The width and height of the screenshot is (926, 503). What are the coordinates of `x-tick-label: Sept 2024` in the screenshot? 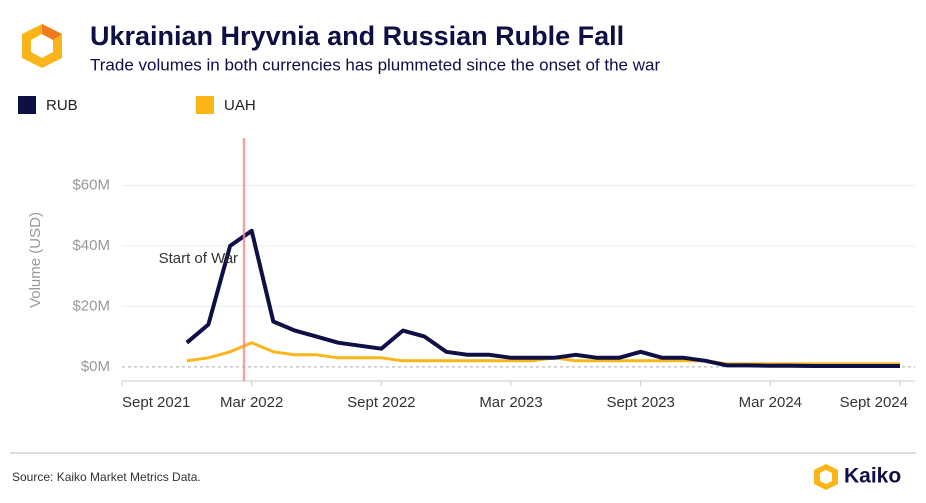 It's located at (874, 402).